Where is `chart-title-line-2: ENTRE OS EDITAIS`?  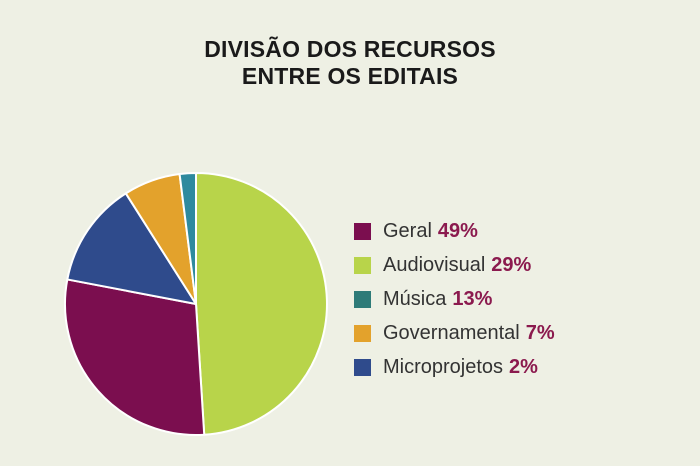 chart-title-line-2: ENTRE OS EDITAIS is located at coordinates (350, 76).